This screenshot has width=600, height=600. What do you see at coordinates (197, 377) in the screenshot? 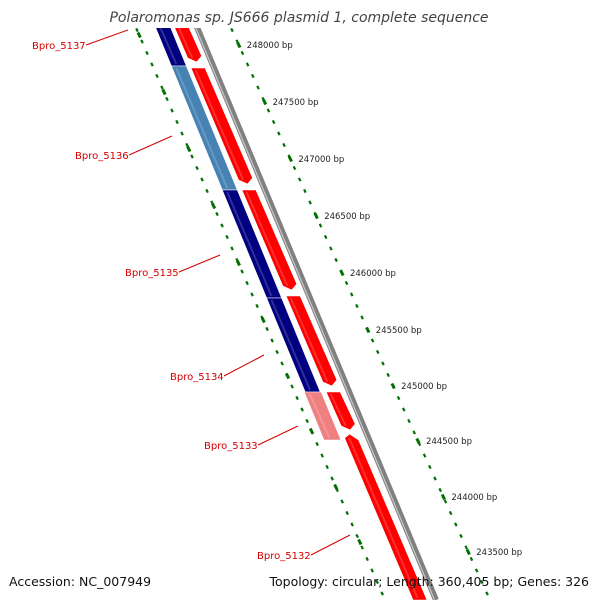
I see `gene-label-bpro-5134: Bpro_5134` at bounding box center [197, 377].